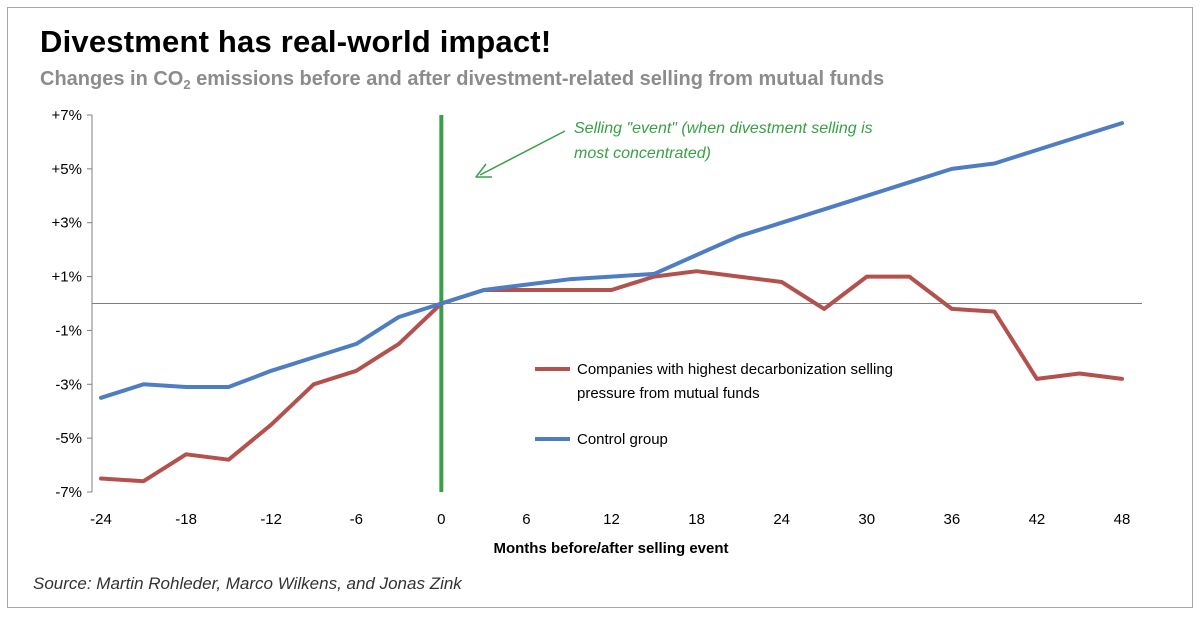 The height and width of the screenshot is (619, 1202). Describe the element at coordinates (186, 519) in the screenshot. I see `x-tick-label: -18` at that location.